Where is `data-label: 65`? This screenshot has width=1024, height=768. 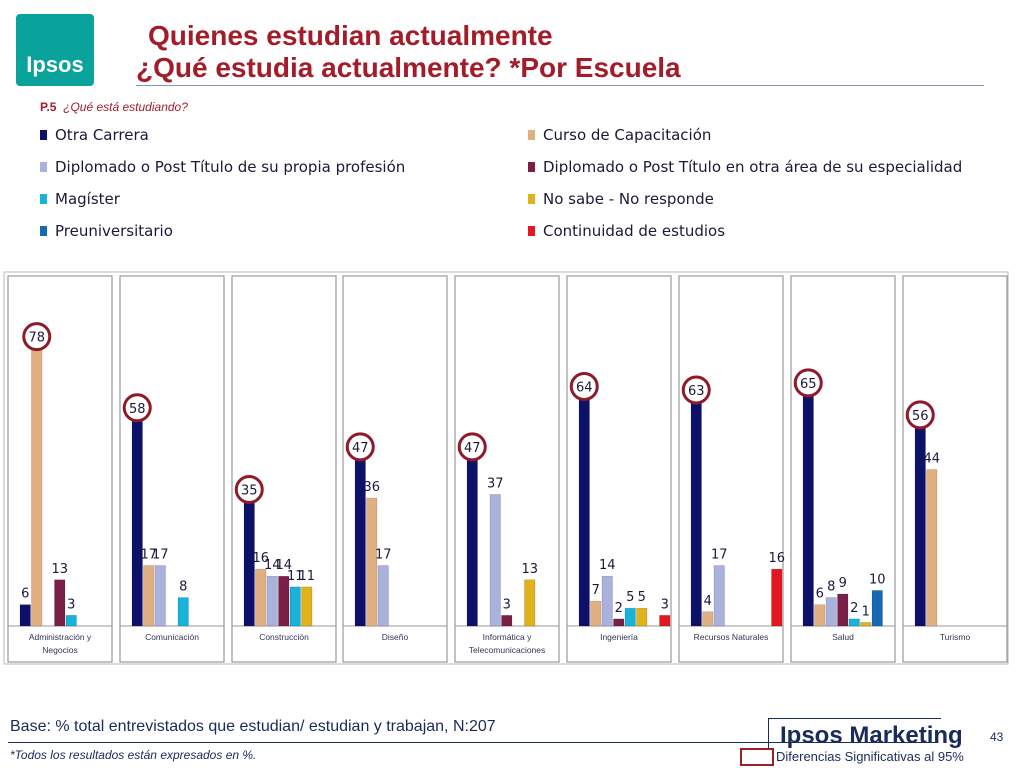
data-label: 65 is located at coordinates (808, 384).